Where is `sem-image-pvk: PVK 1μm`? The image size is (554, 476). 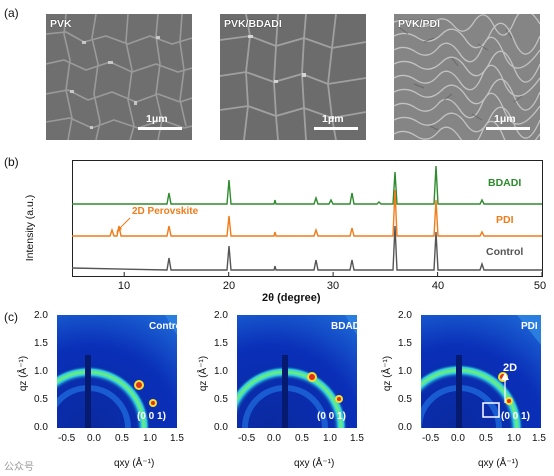
sem-image-pvk: PVK 1μm is located at coordinates (119, 77).